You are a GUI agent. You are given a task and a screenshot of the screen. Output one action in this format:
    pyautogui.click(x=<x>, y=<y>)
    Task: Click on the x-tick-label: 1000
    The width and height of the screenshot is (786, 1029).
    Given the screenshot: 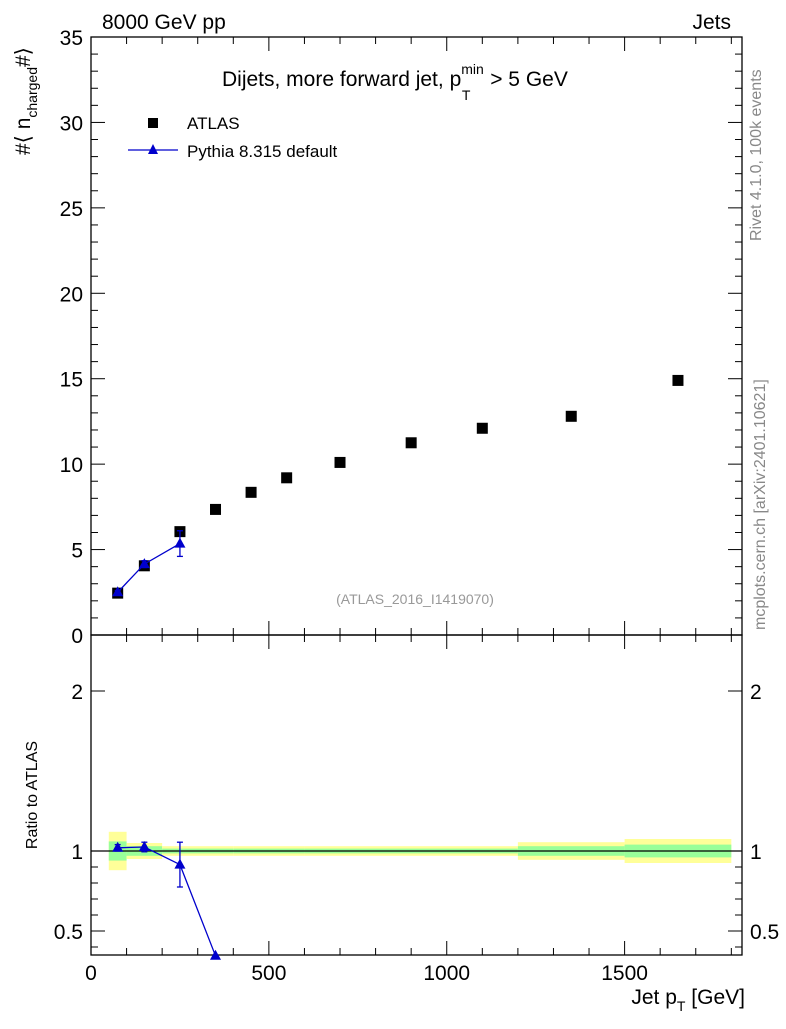 What is the action you would take?
    pyautogui.click(x=446, y=973)
    